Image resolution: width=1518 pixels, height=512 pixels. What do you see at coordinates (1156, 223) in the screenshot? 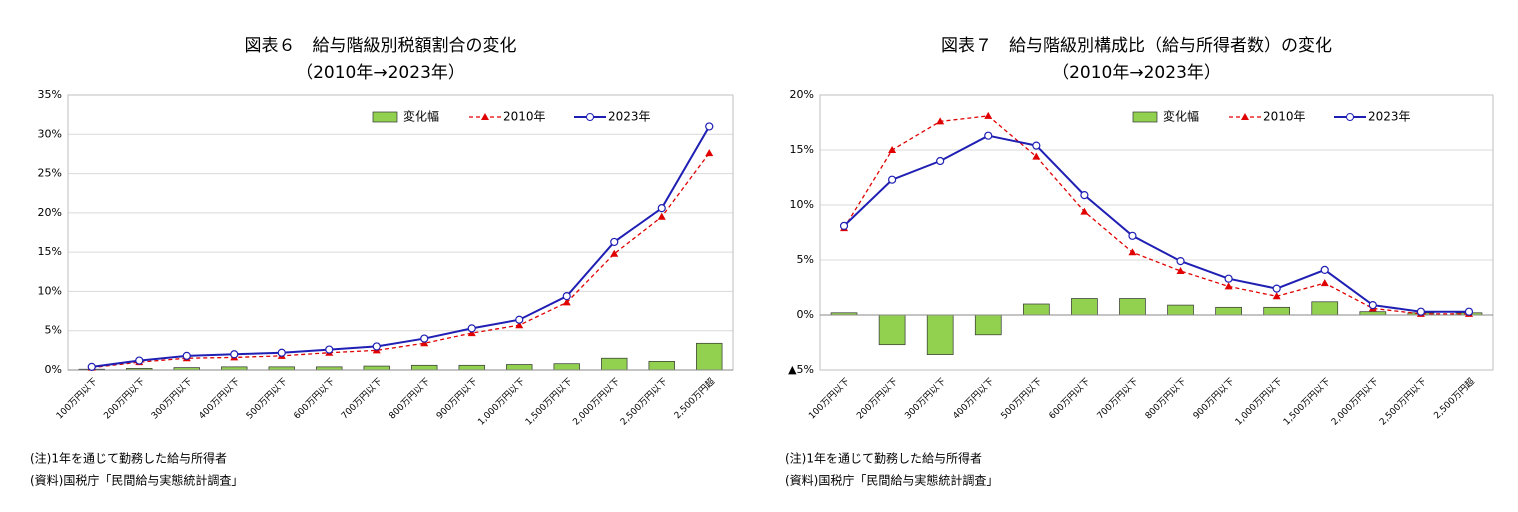
I see `line` at bounding box center [1156, 223].